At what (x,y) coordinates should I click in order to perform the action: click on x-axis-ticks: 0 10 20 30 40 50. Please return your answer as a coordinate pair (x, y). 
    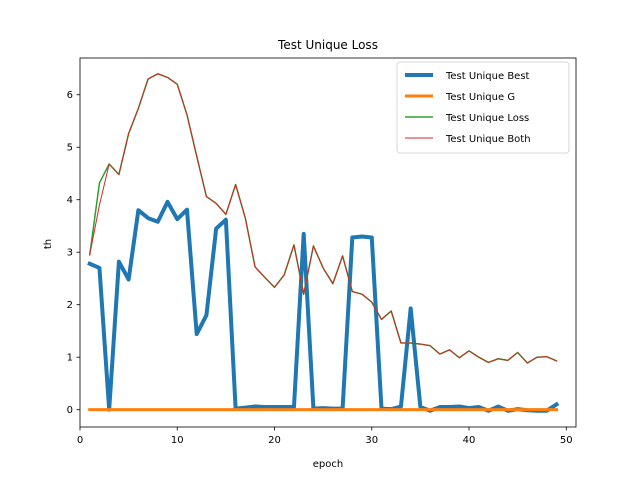
    Looking at the image, I should click on (325, 436).